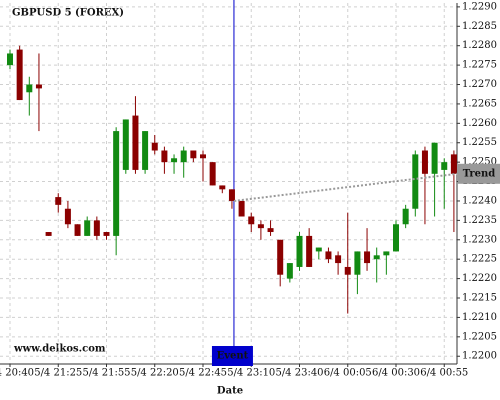  I want to click on y-tick-label: 1.2290, so click(479, 6).